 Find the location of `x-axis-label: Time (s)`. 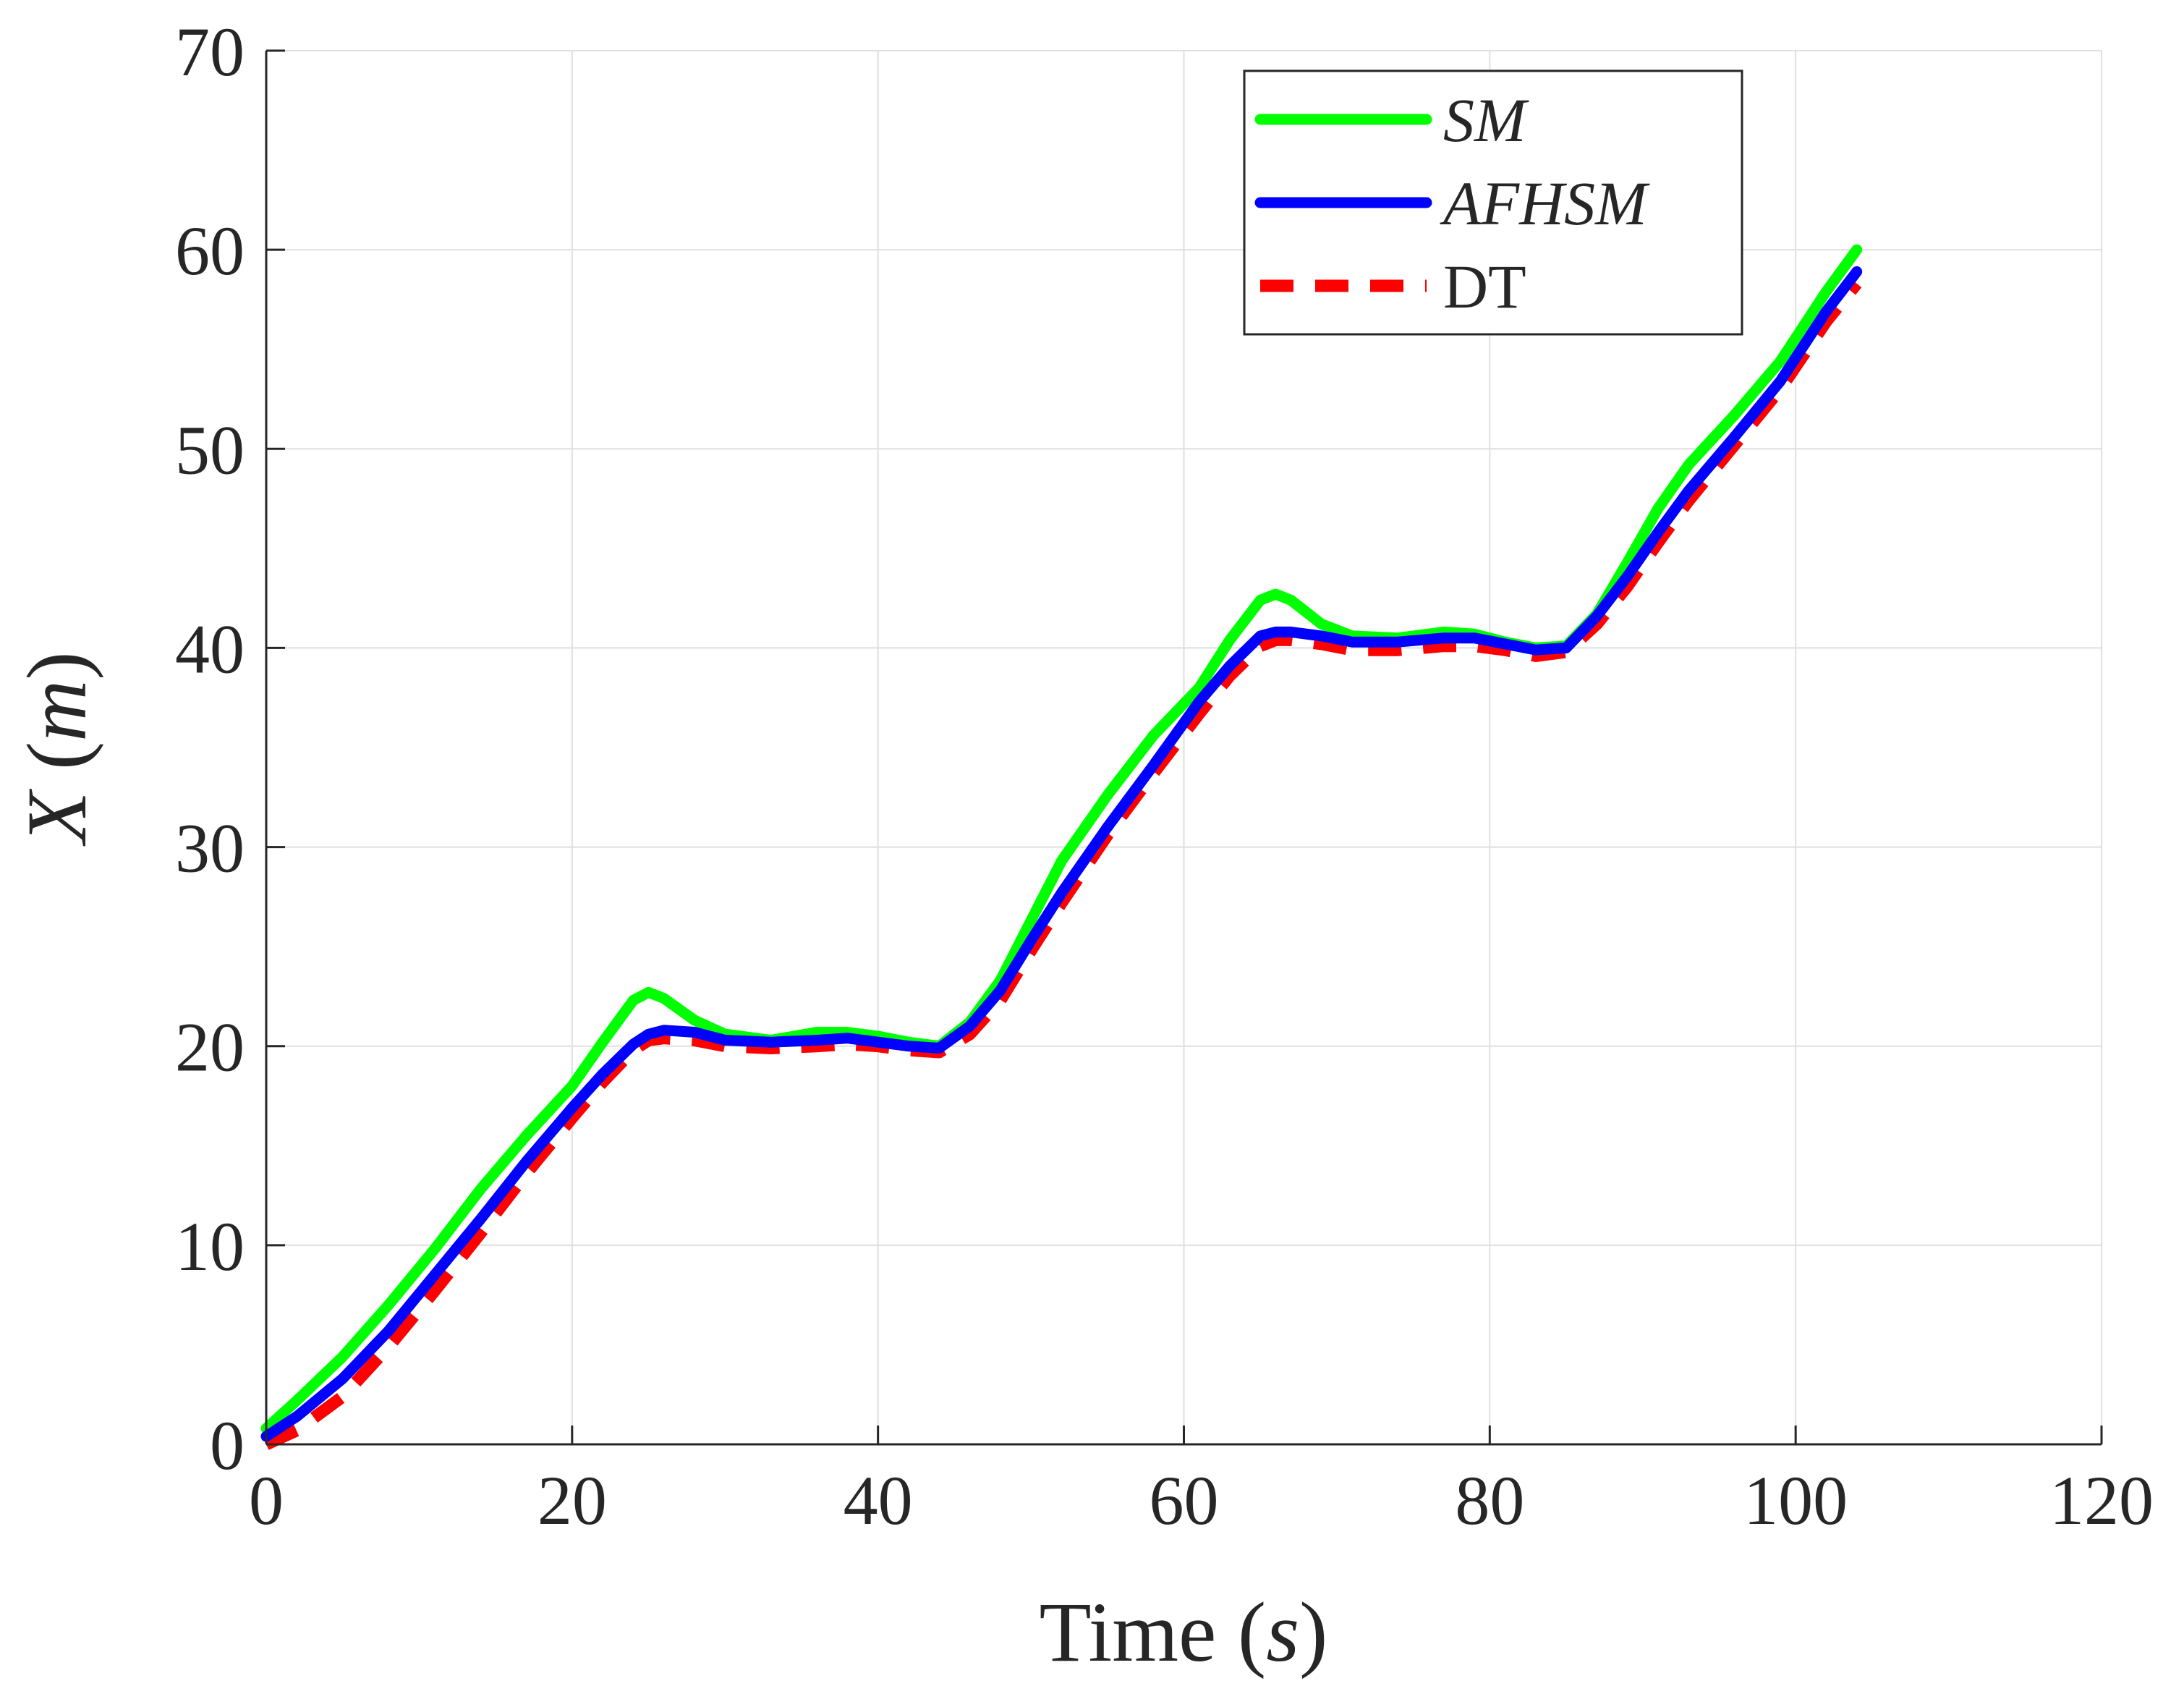

x-axis-label: Time (s) is located at coordinates (1184, 1632).